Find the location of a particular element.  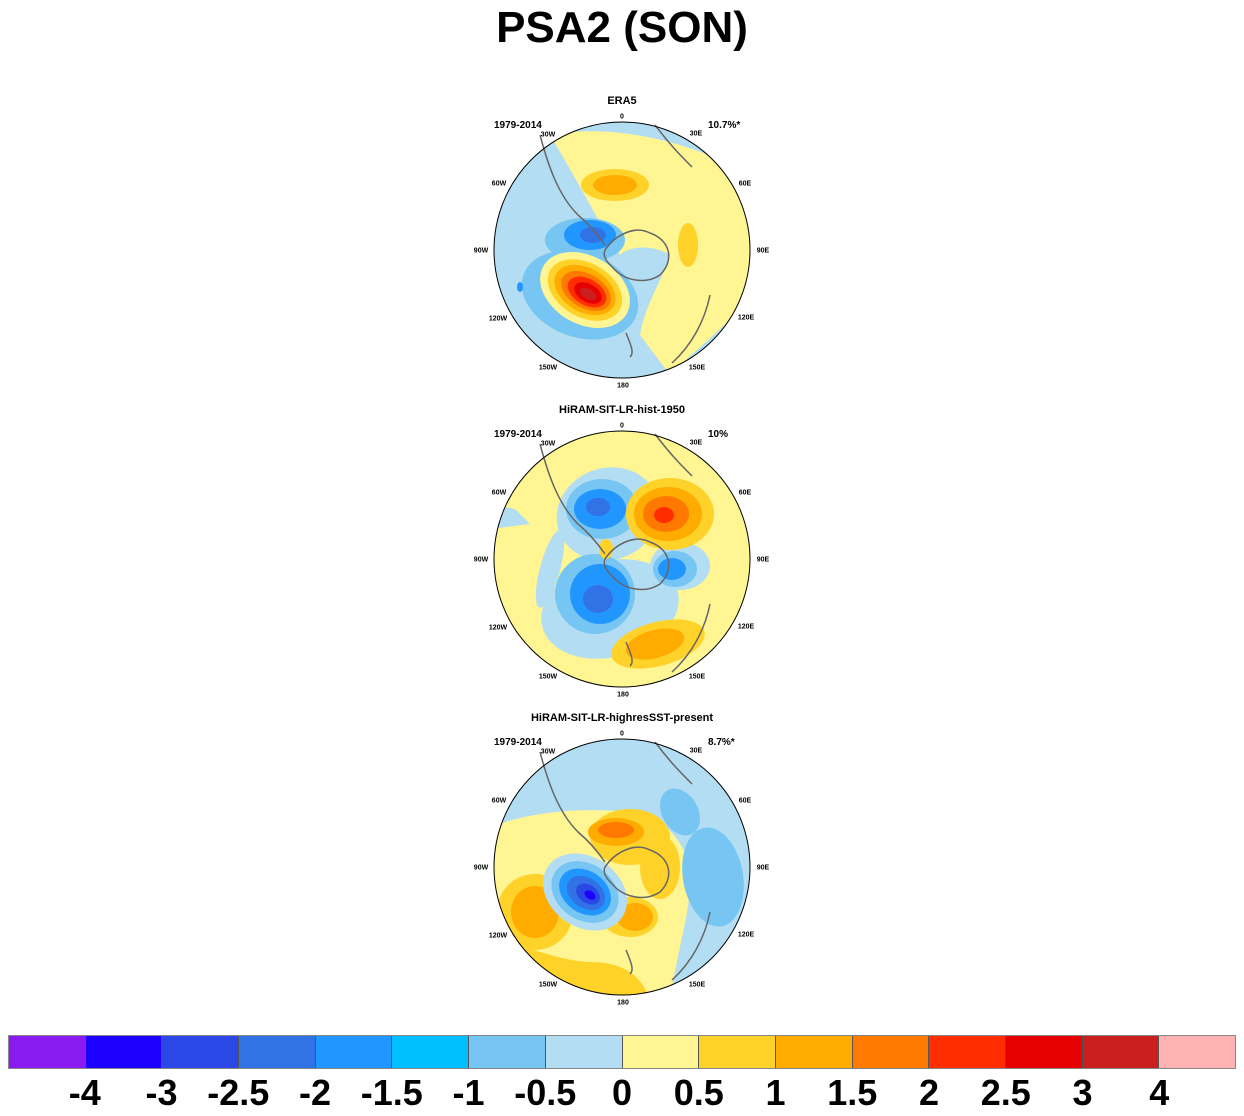

colorbar is located at coordinates (622, 1052).